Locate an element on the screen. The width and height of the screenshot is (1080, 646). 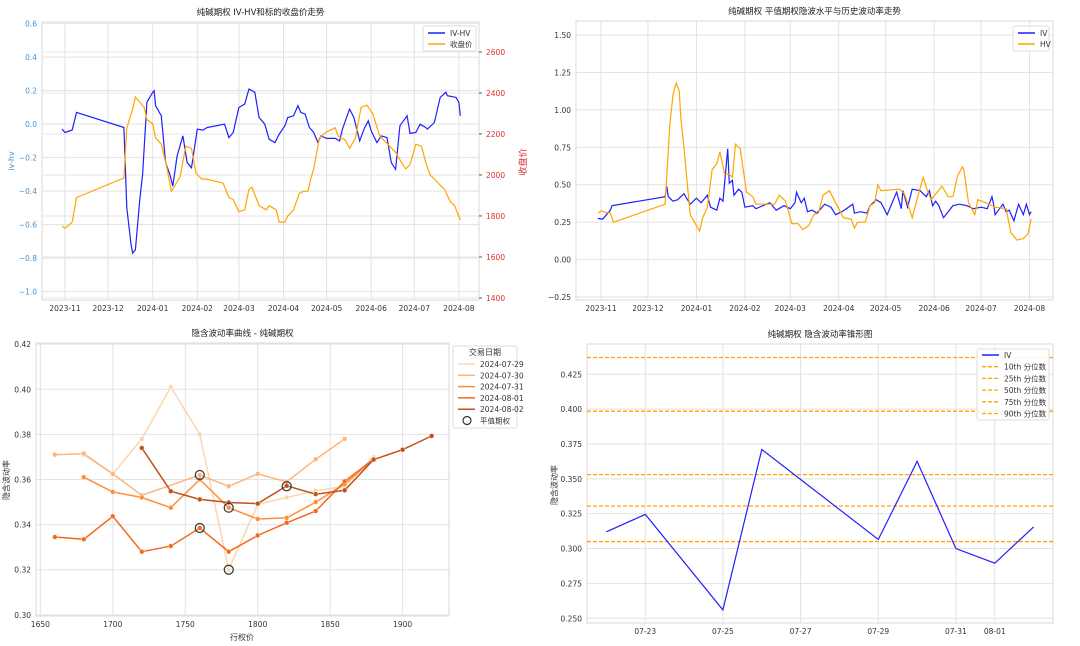
chart-title: 隐含波动率曲线 - 纯碱期权 is located at coordinates (243, 333).